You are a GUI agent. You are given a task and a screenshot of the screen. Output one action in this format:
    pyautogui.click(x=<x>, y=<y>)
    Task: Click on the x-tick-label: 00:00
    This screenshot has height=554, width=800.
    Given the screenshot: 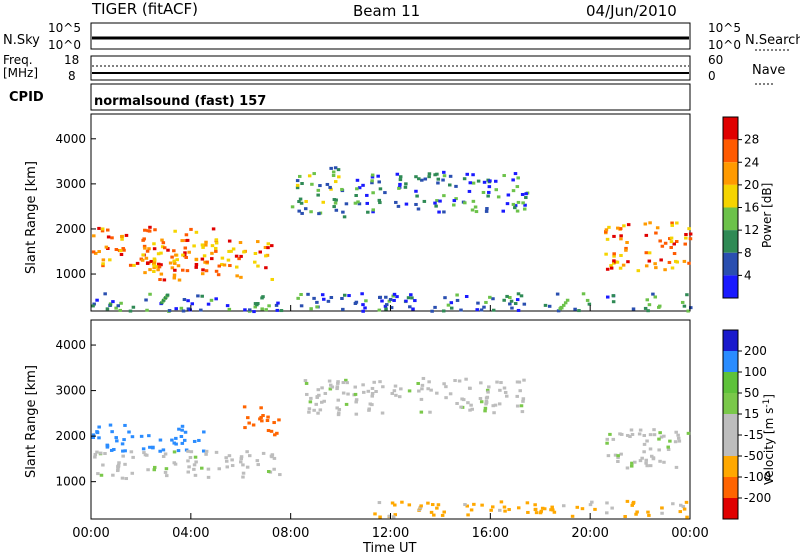 What is the action you would take?
    pyautogui.click(x=689, y=533)
    